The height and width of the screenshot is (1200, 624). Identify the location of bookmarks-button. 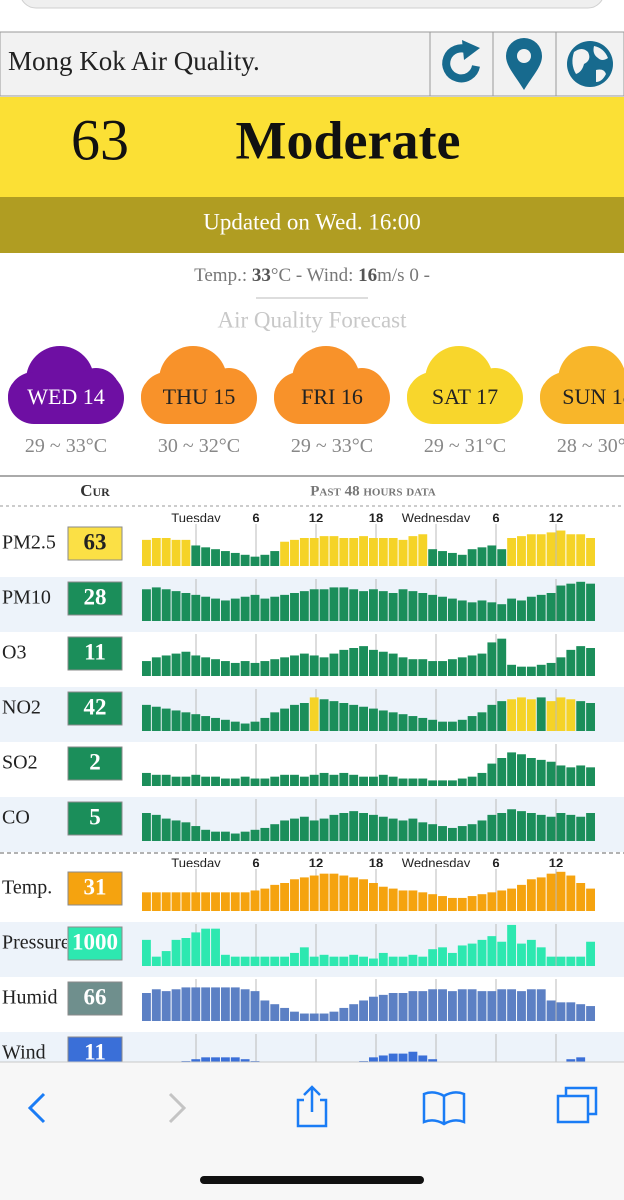
(444, 1108).